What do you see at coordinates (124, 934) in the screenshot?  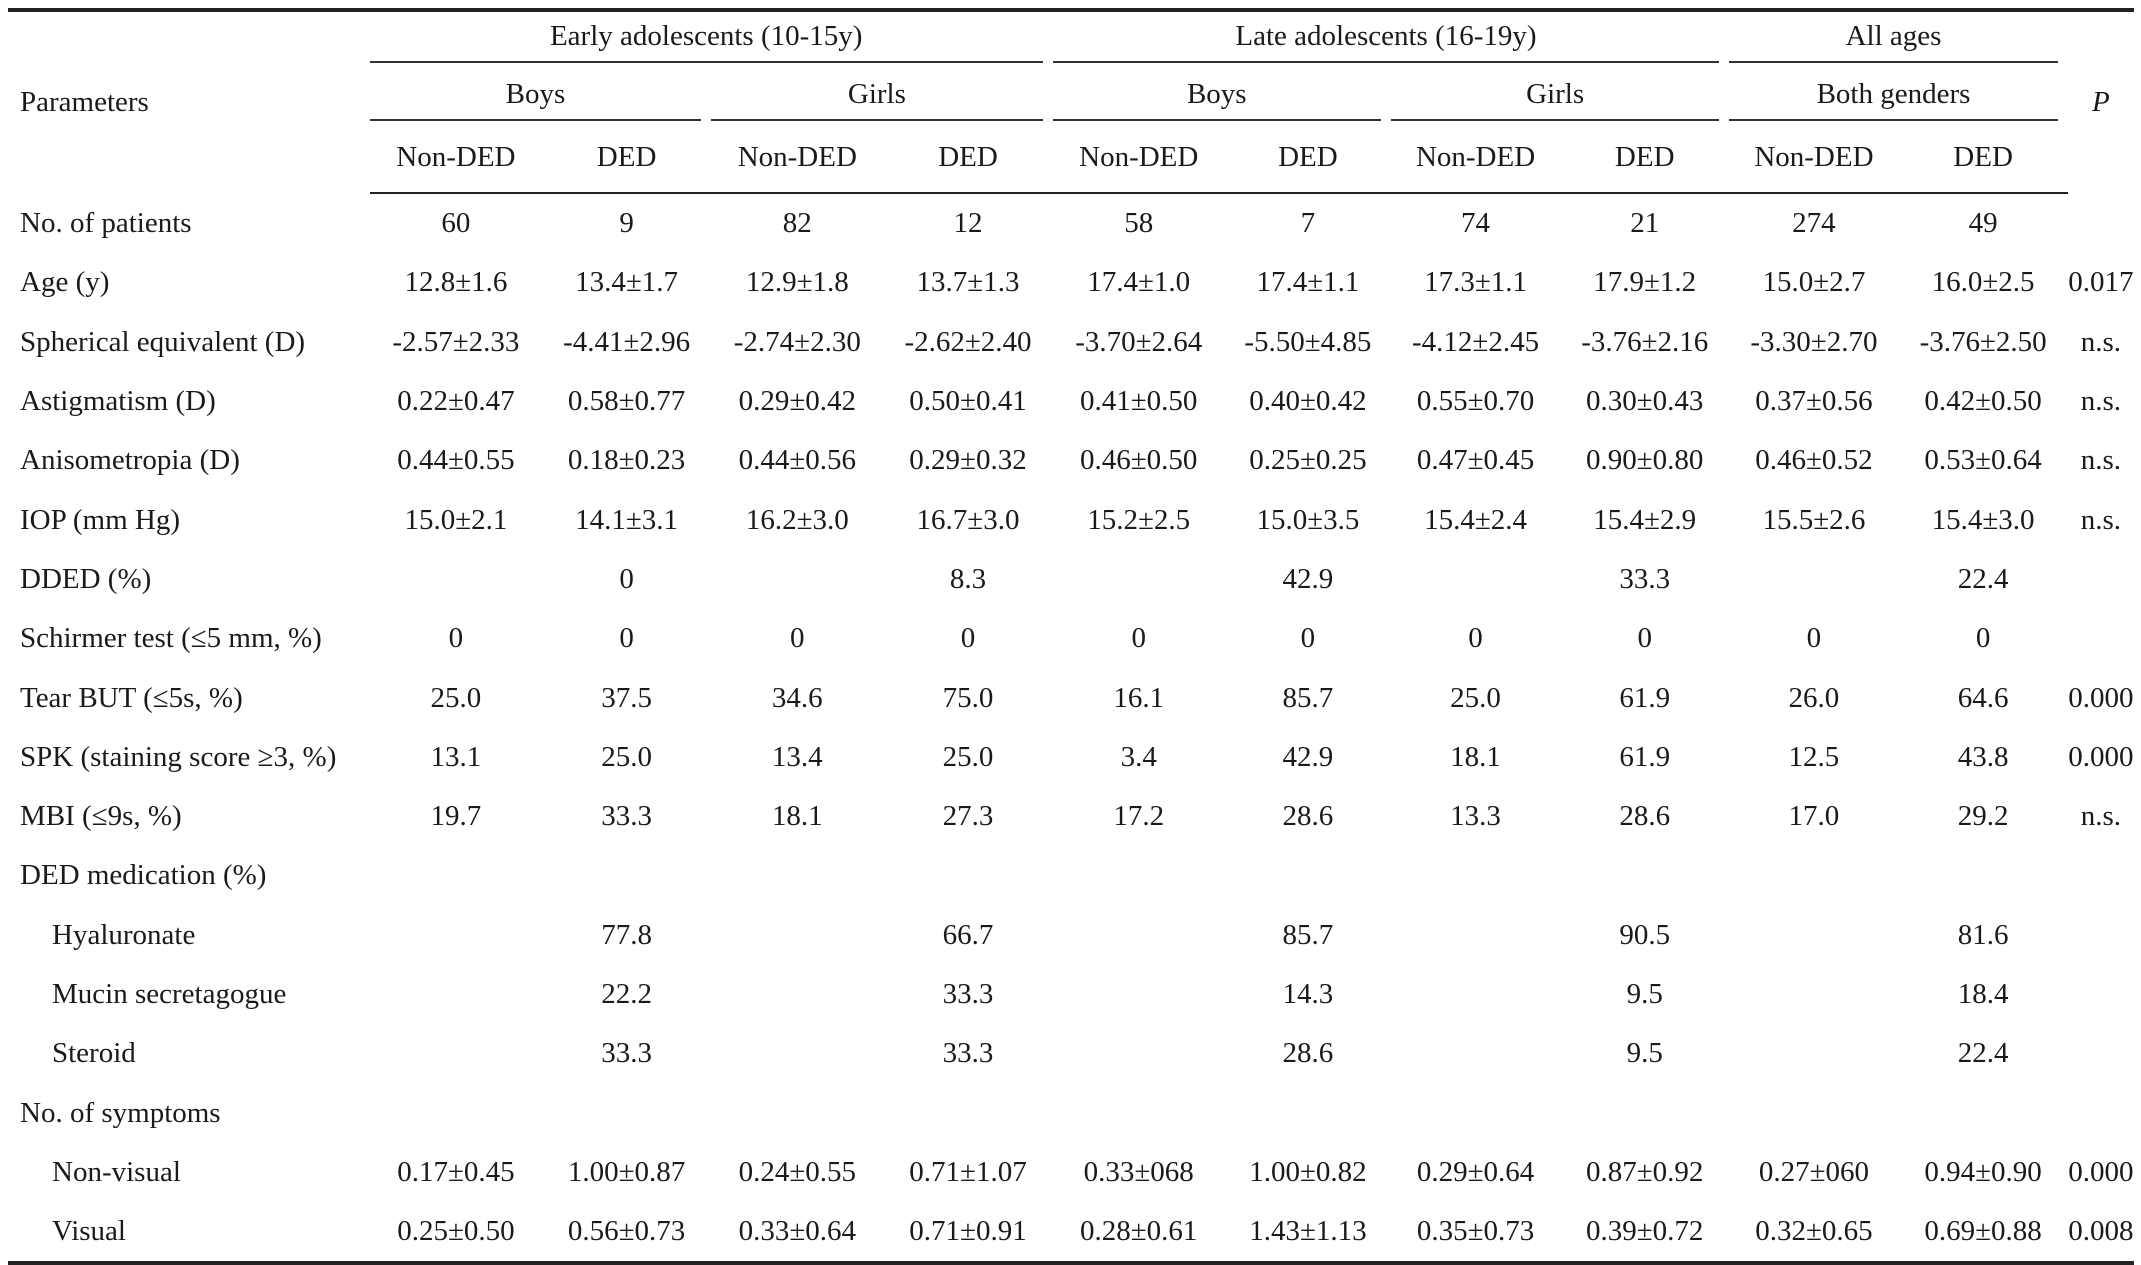 I see `row-label: Hyaluronate` at bounding box center [124, 934].